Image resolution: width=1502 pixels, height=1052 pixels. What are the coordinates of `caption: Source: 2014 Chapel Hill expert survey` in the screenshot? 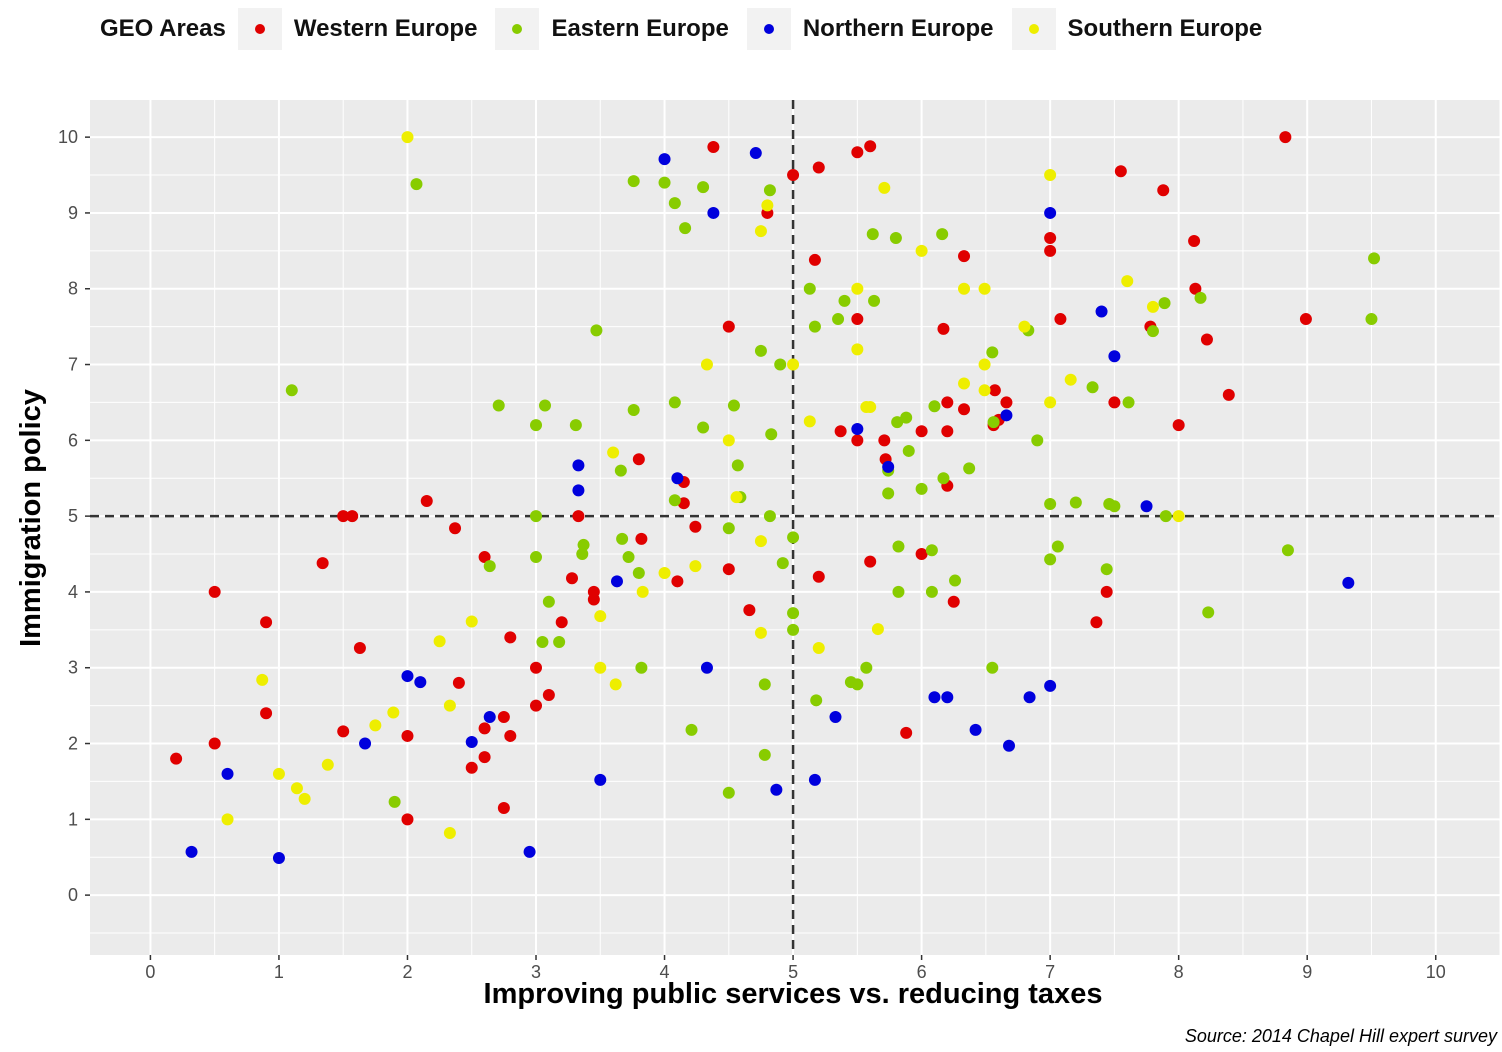 It's located at (1341, 1036).